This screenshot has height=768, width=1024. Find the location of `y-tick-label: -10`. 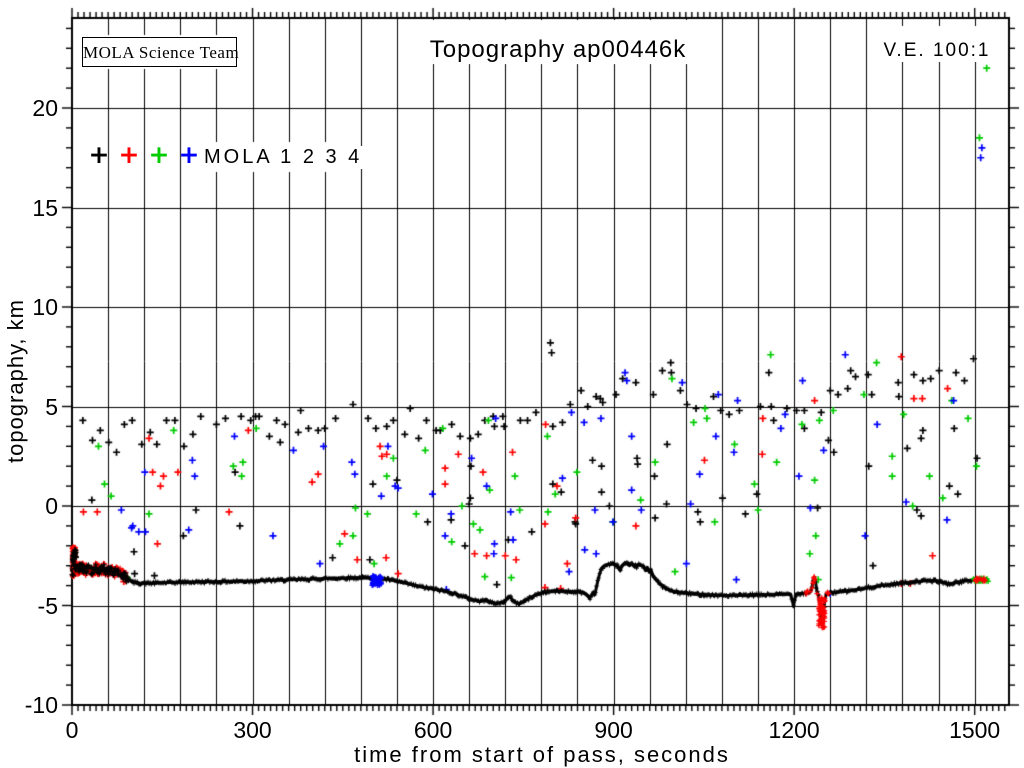

y-tick-label: -10 is located at coordinates (41, 705).